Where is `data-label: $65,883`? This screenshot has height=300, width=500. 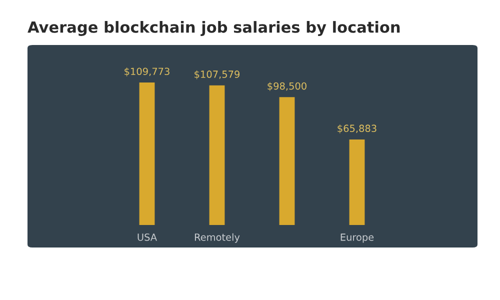 data-label: $65,883 is located at coordinates (357, 129).